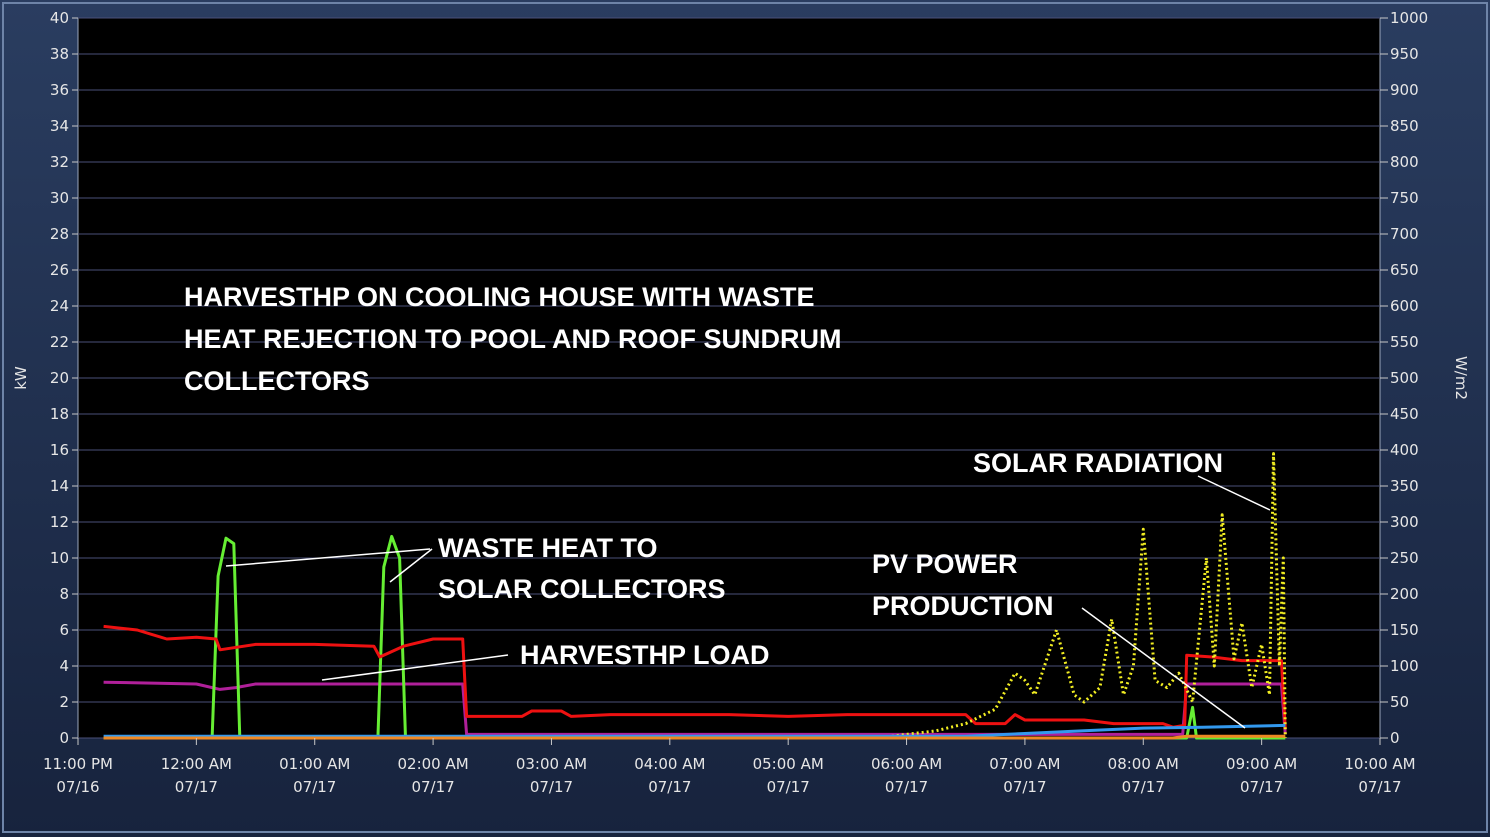  Describe the element at coordinates (1404, 414) in the screenshot. I see `y2-tick-label: 450` at that location.